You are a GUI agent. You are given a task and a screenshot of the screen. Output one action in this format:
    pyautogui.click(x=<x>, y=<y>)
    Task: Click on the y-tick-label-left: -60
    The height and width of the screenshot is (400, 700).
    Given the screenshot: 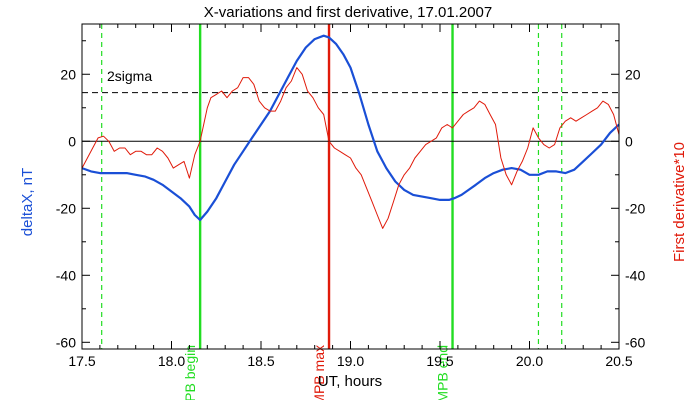 What is the action you would take?
    pyautogui.click(x=66, y=342)
    